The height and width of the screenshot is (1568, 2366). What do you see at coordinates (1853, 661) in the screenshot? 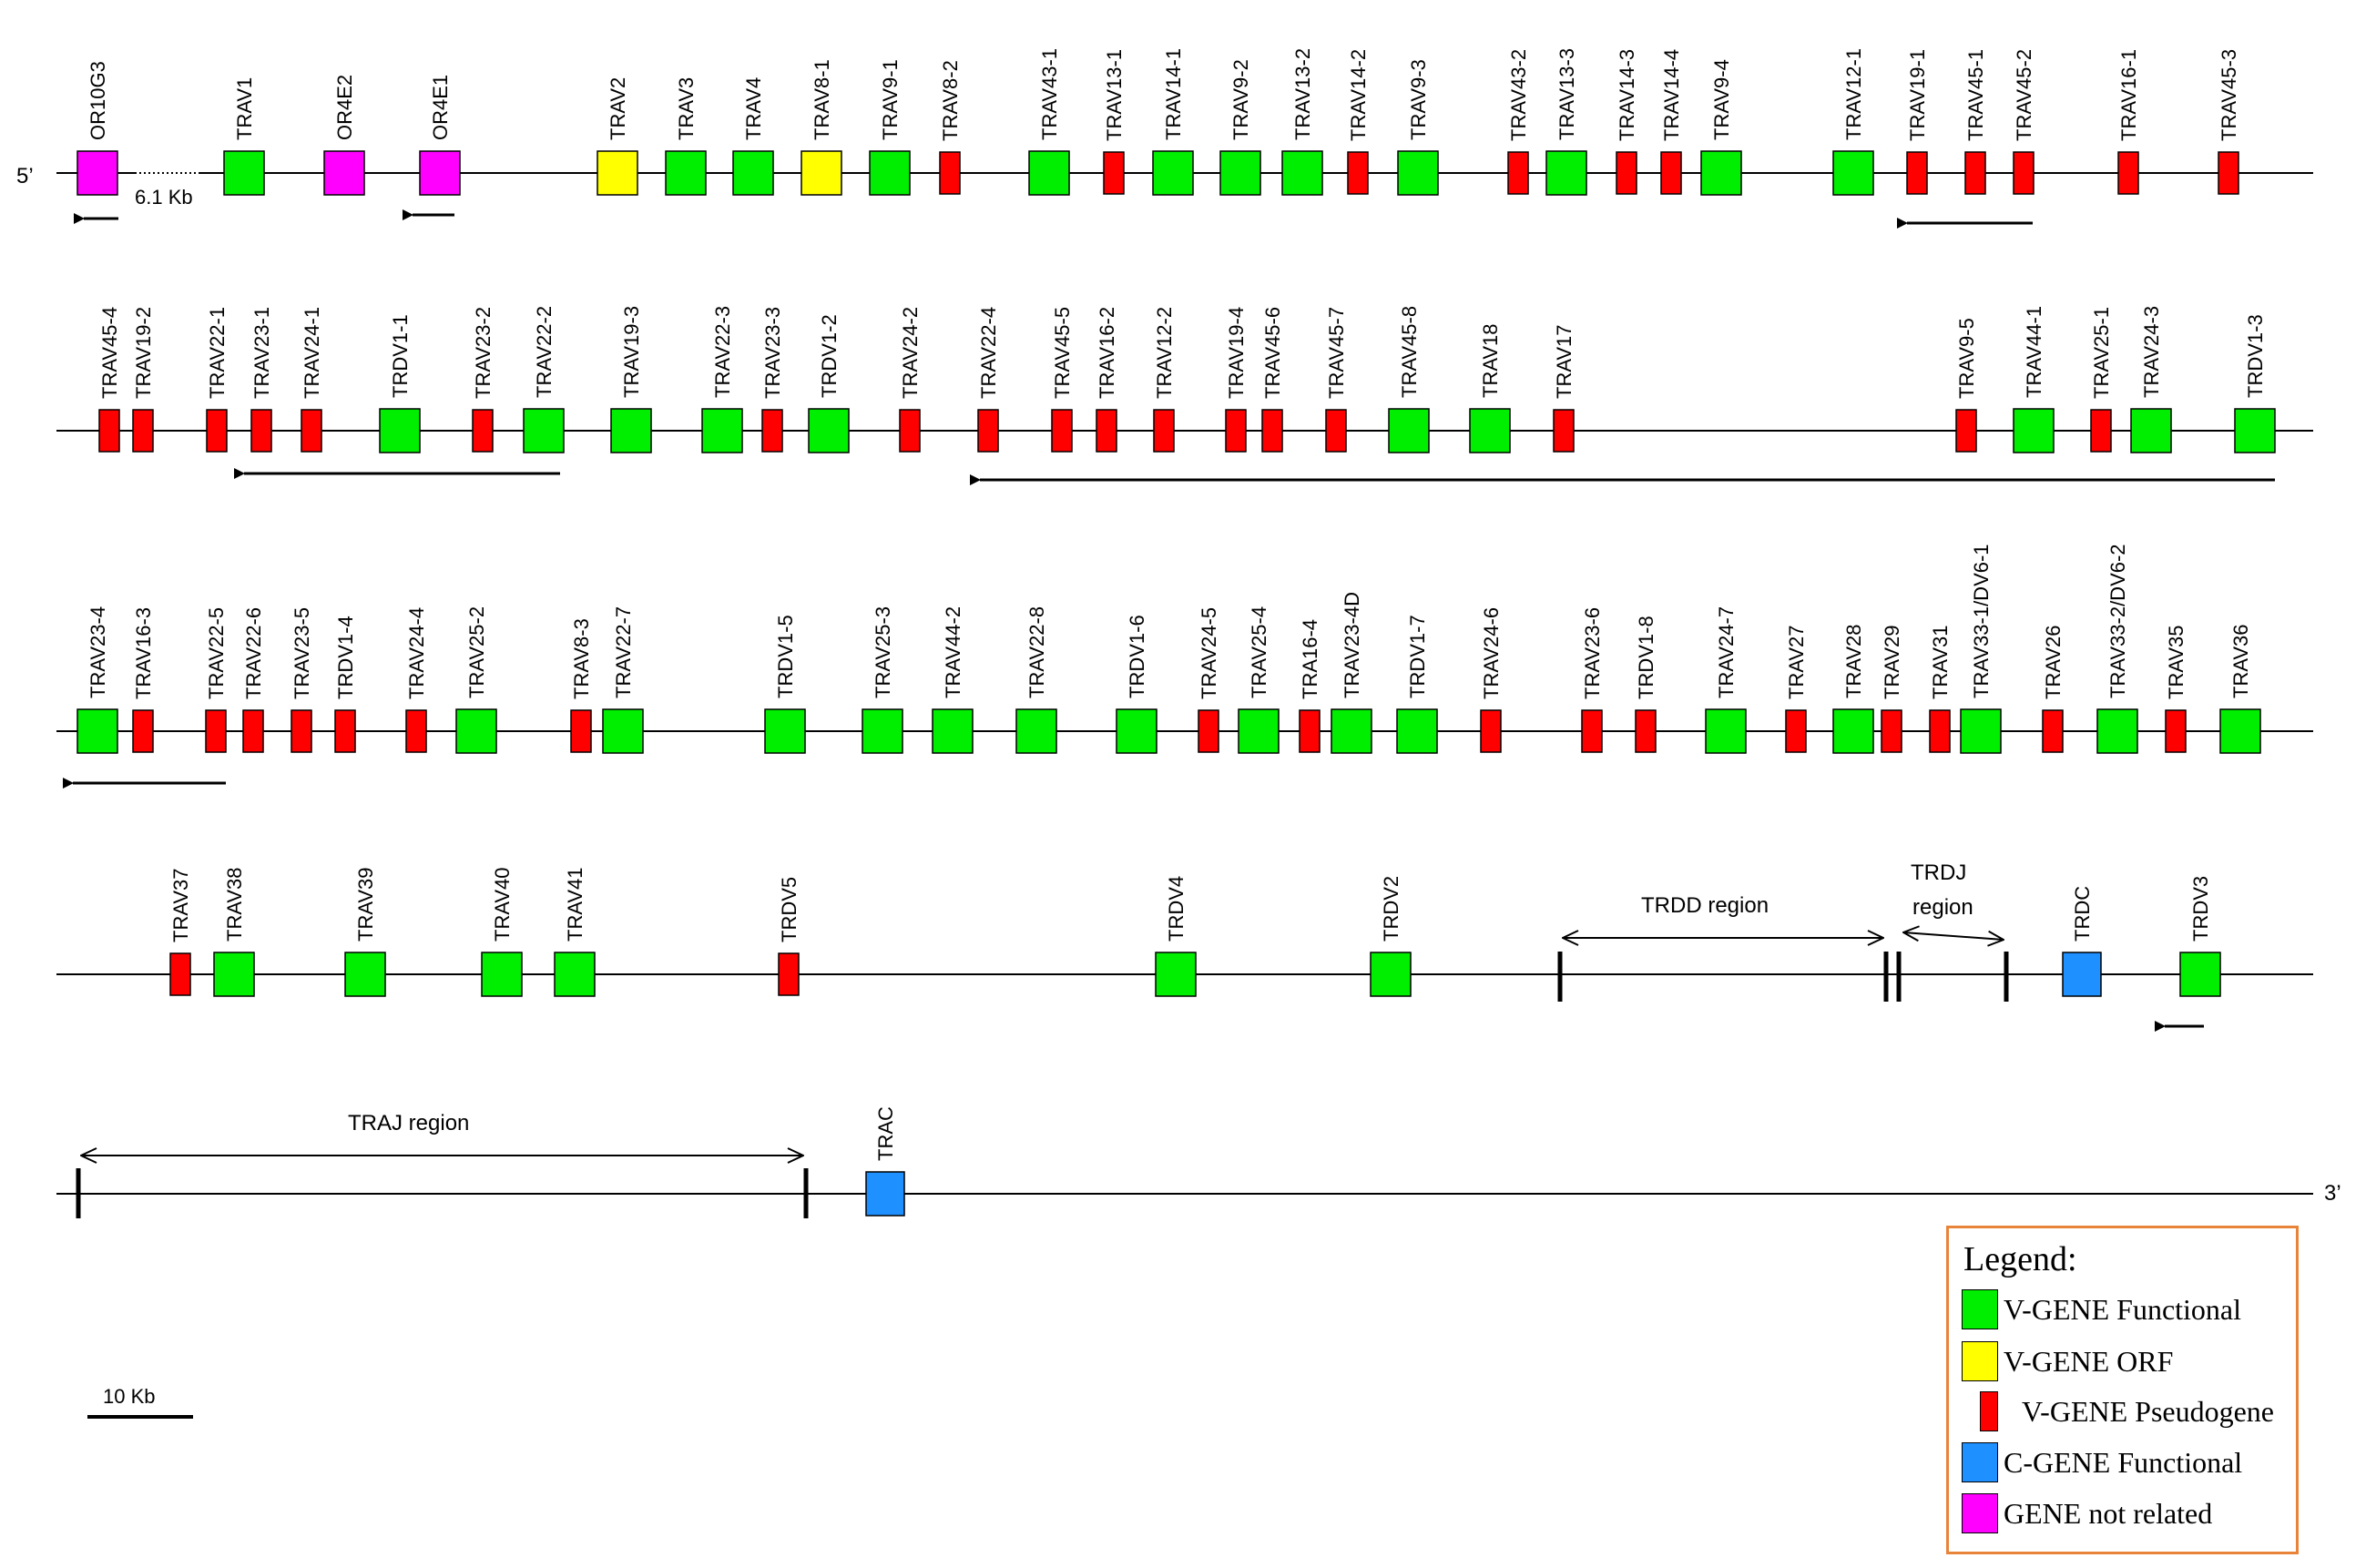
I see `gene-label: TRAV28` at bounding box center [1853, 661].